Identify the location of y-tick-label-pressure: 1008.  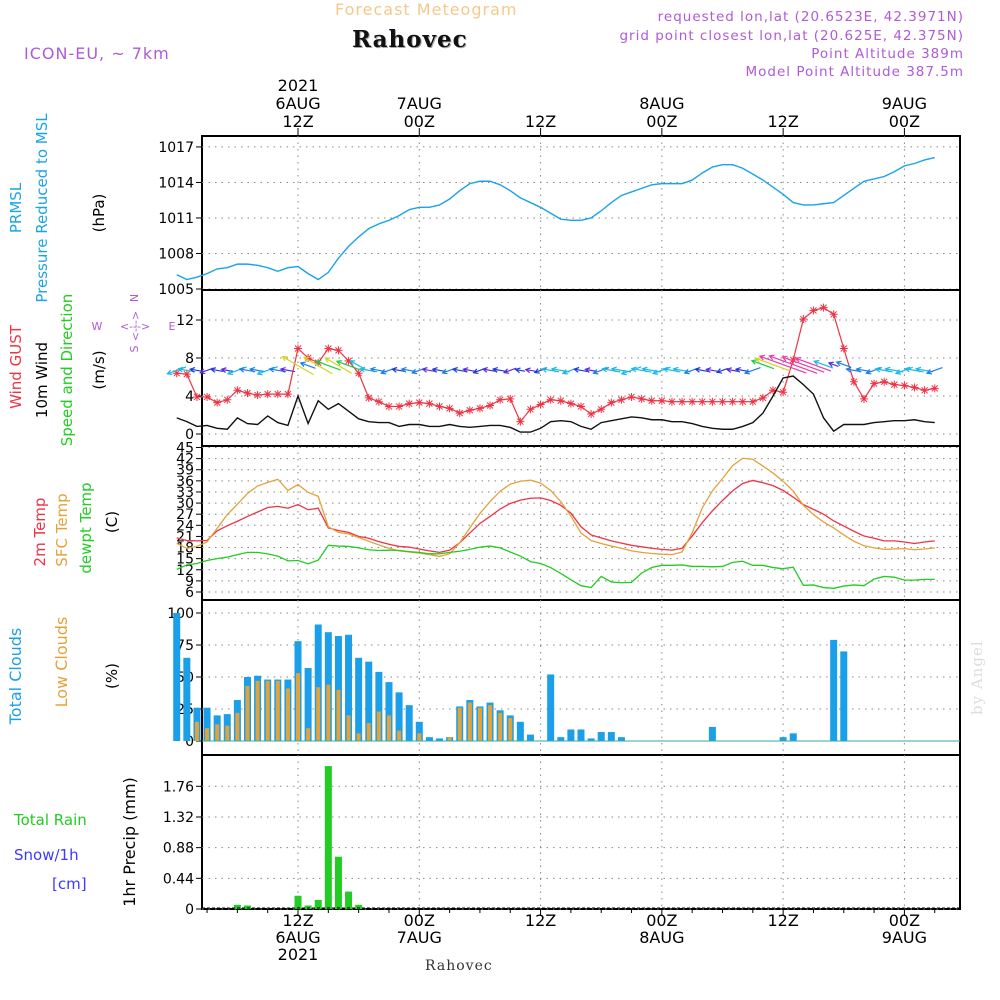
(176, 254).